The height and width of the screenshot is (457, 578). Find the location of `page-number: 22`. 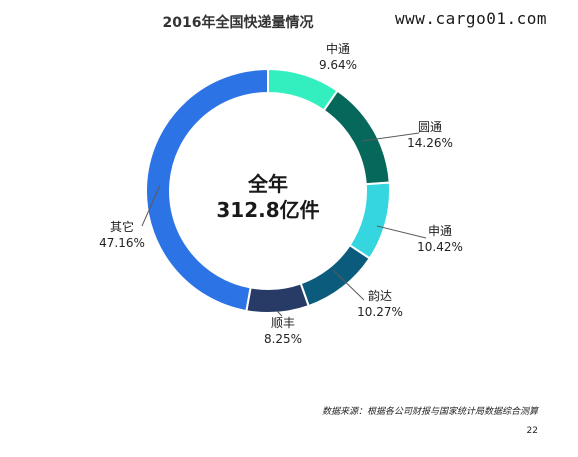

page-number: 22 is located at coordinates (532, 431).